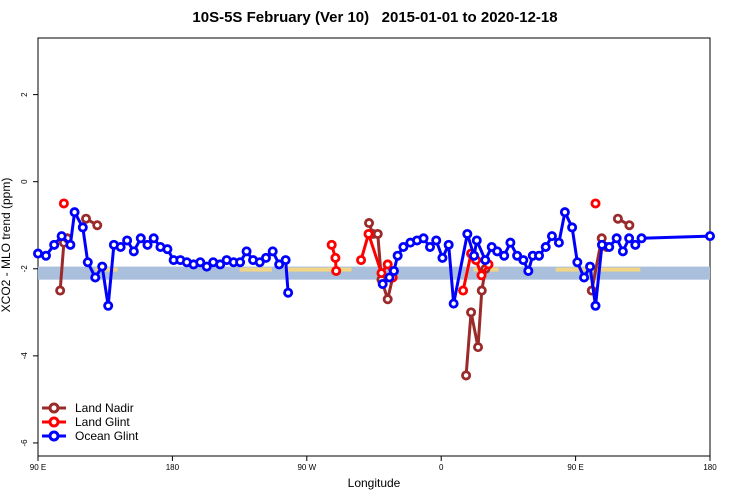 This screenshot has width=750, height=500. Describe the element at coordinates (441, 467) in the screenshot. I see `x-tick-label: 0` at that location.